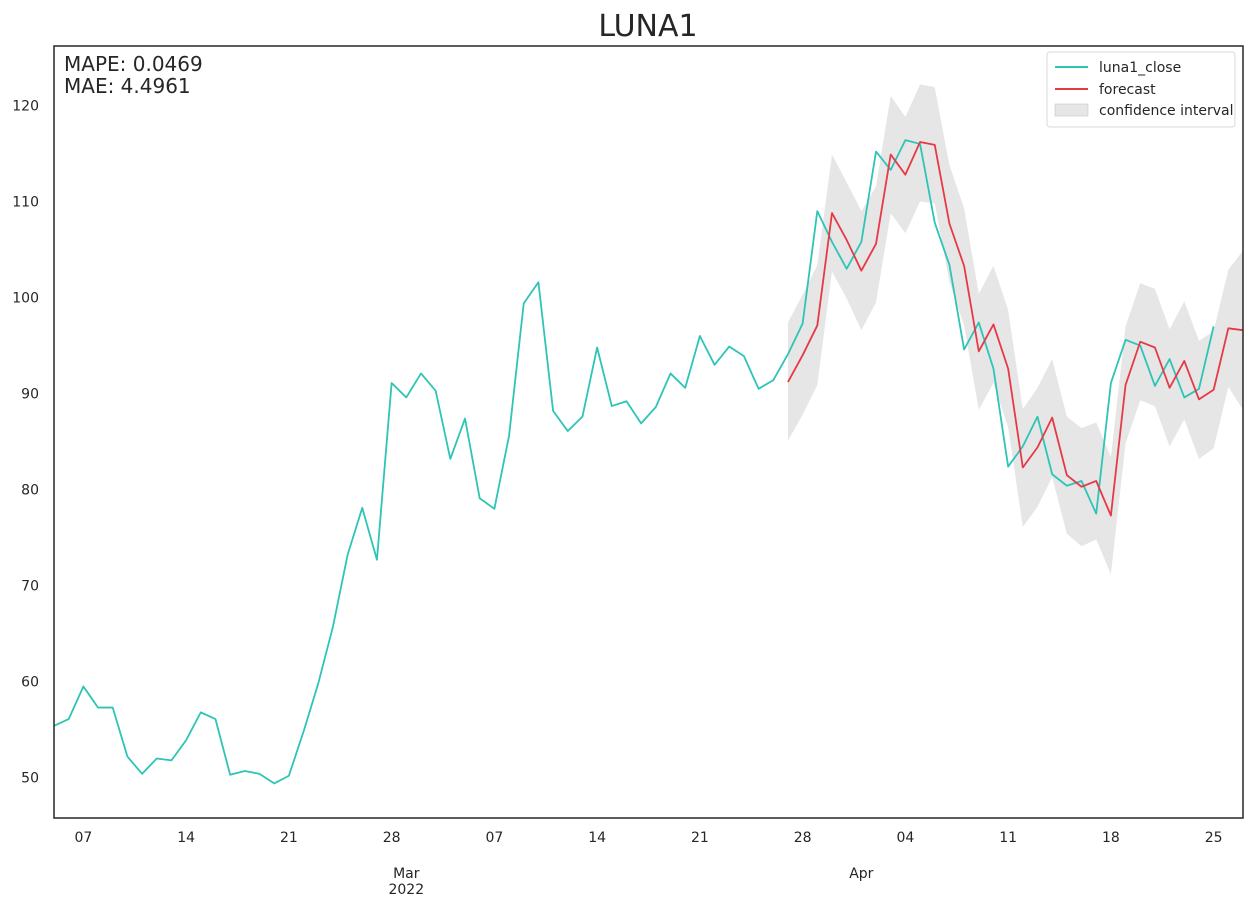 This screenshot has height=909, width=1257. What do you see at coordinates (406, 874) in the screenshot?
I see `x-month-label: Mar` at bounding box center [406, 874].